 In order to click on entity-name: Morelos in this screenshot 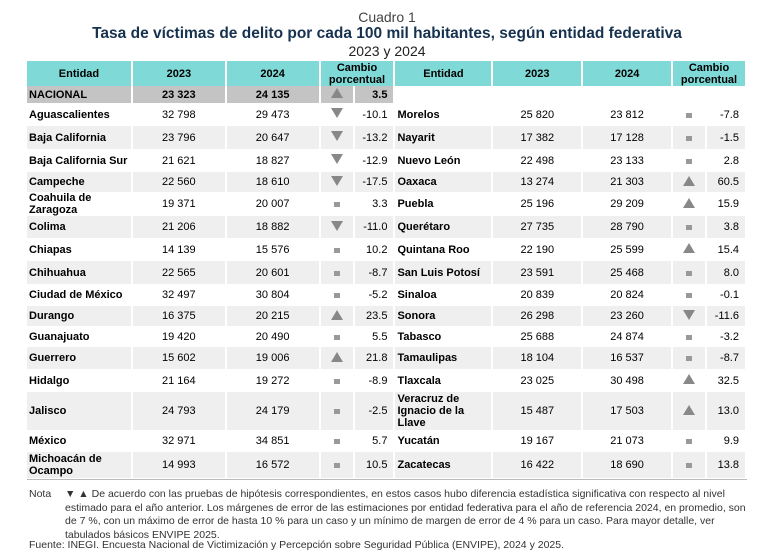, I will do `click(444, 114)`.